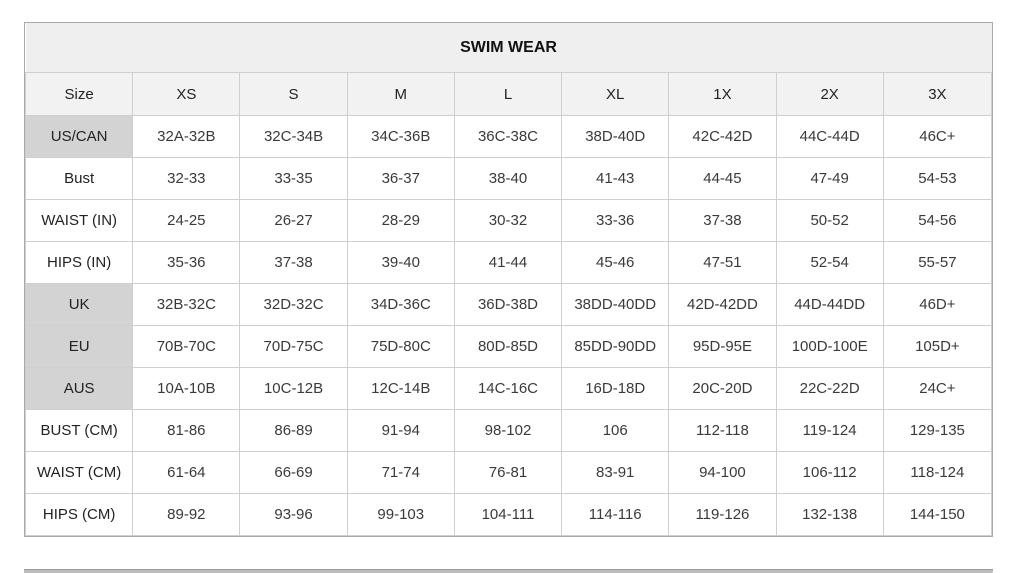  I want to click on table-cell: 95D-95E, so click(722, 346).